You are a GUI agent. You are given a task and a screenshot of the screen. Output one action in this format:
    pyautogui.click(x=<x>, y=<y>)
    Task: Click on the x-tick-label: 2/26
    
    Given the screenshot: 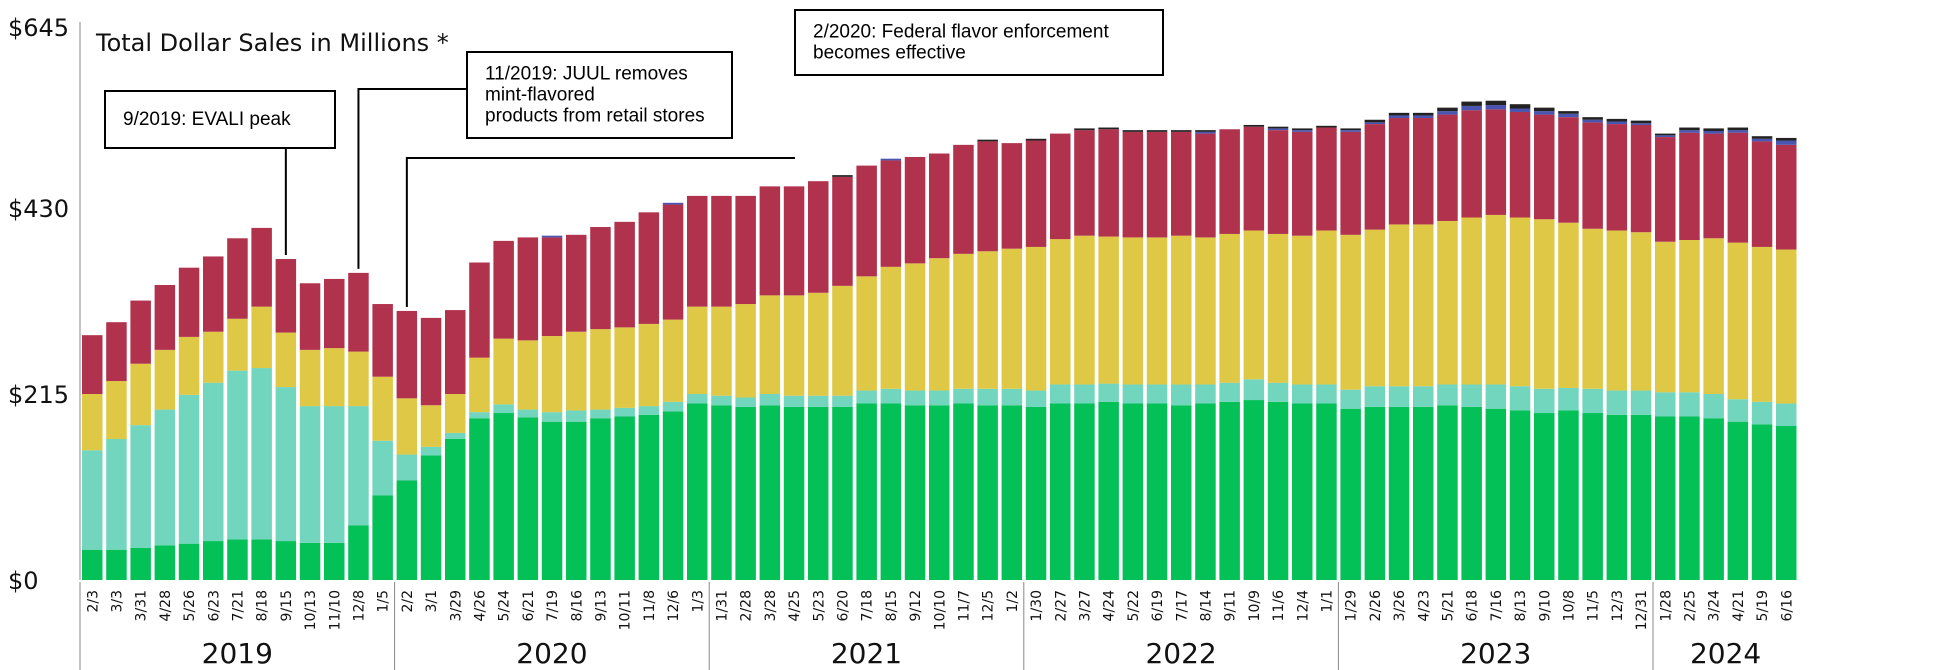 What is the action you would take?
    pyautogui.click(x=1376, y=606)
    